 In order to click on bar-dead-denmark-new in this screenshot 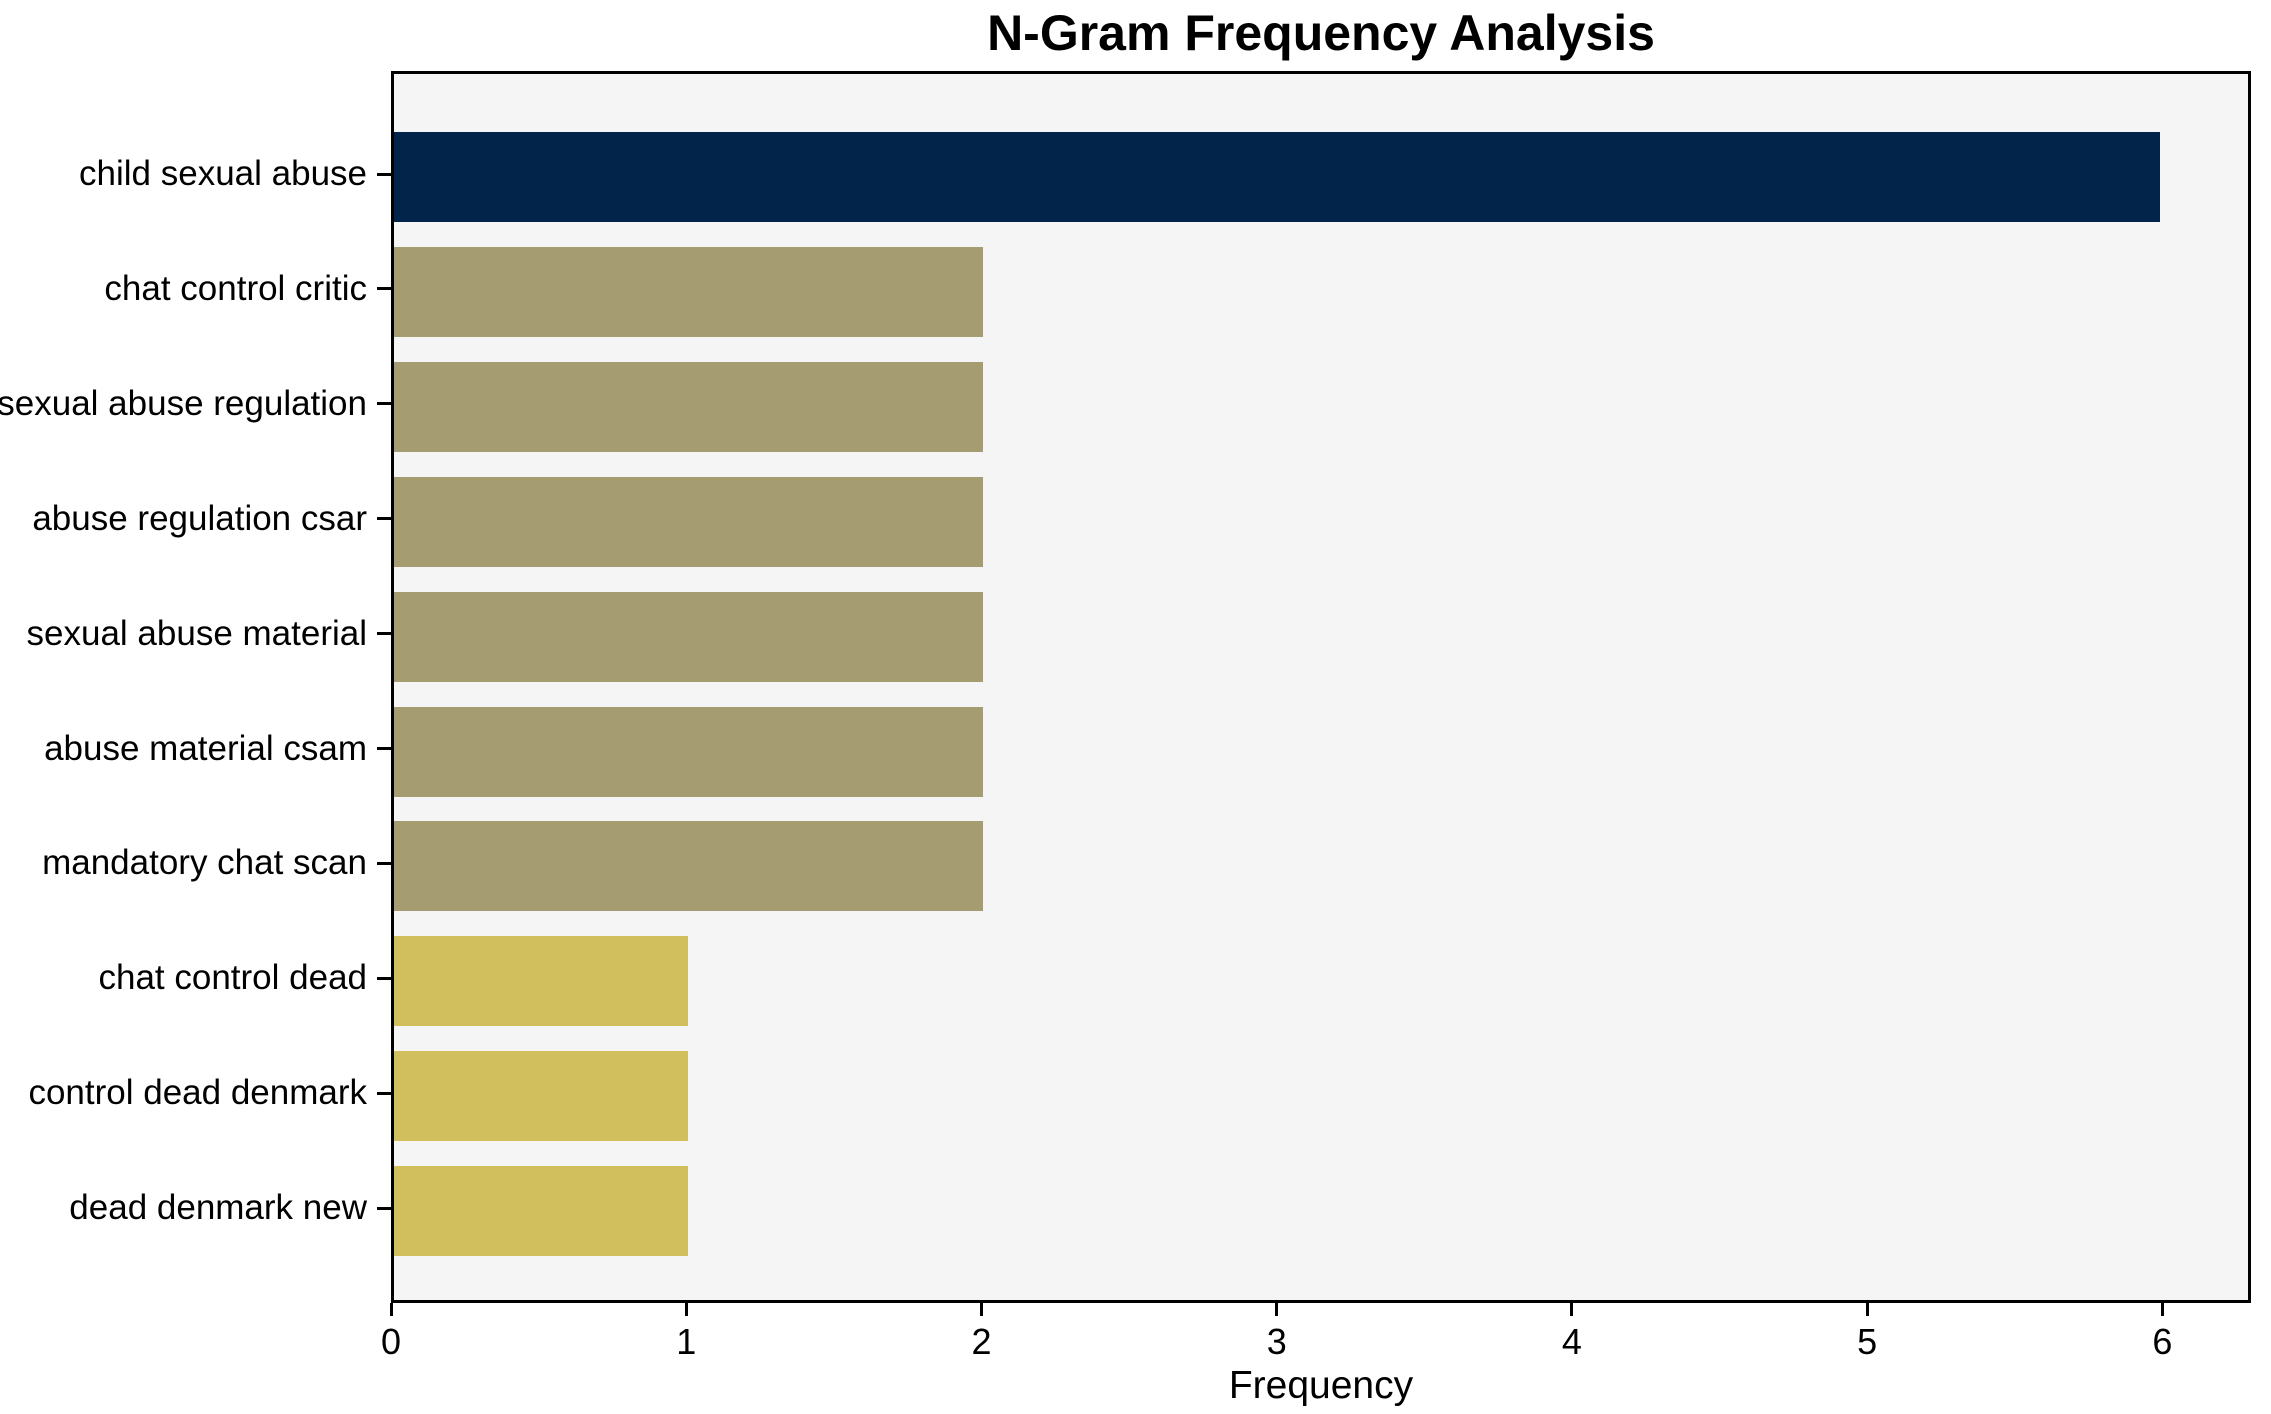, I will do `click(541, 1211)`.